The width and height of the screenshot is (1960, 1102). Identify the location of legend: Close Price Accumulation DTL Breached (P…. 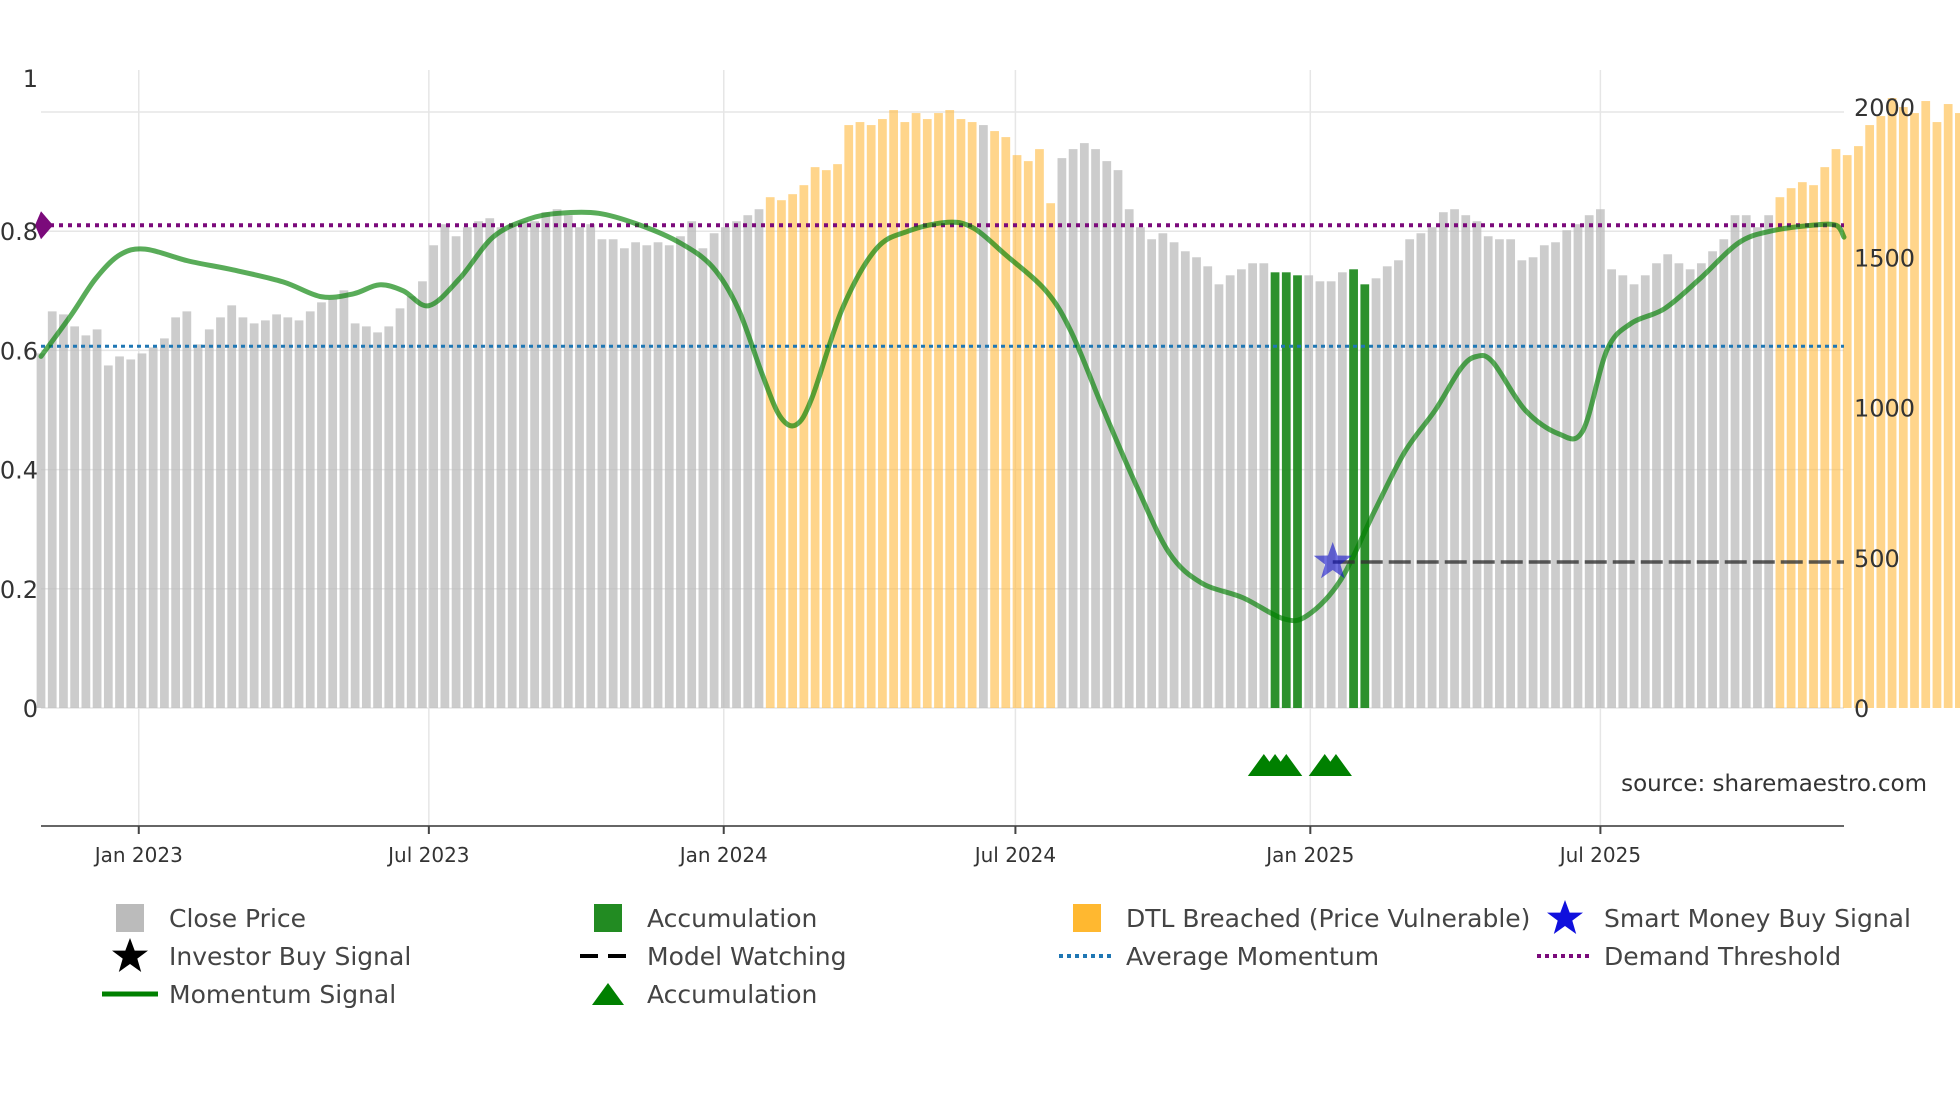
(980, 975).